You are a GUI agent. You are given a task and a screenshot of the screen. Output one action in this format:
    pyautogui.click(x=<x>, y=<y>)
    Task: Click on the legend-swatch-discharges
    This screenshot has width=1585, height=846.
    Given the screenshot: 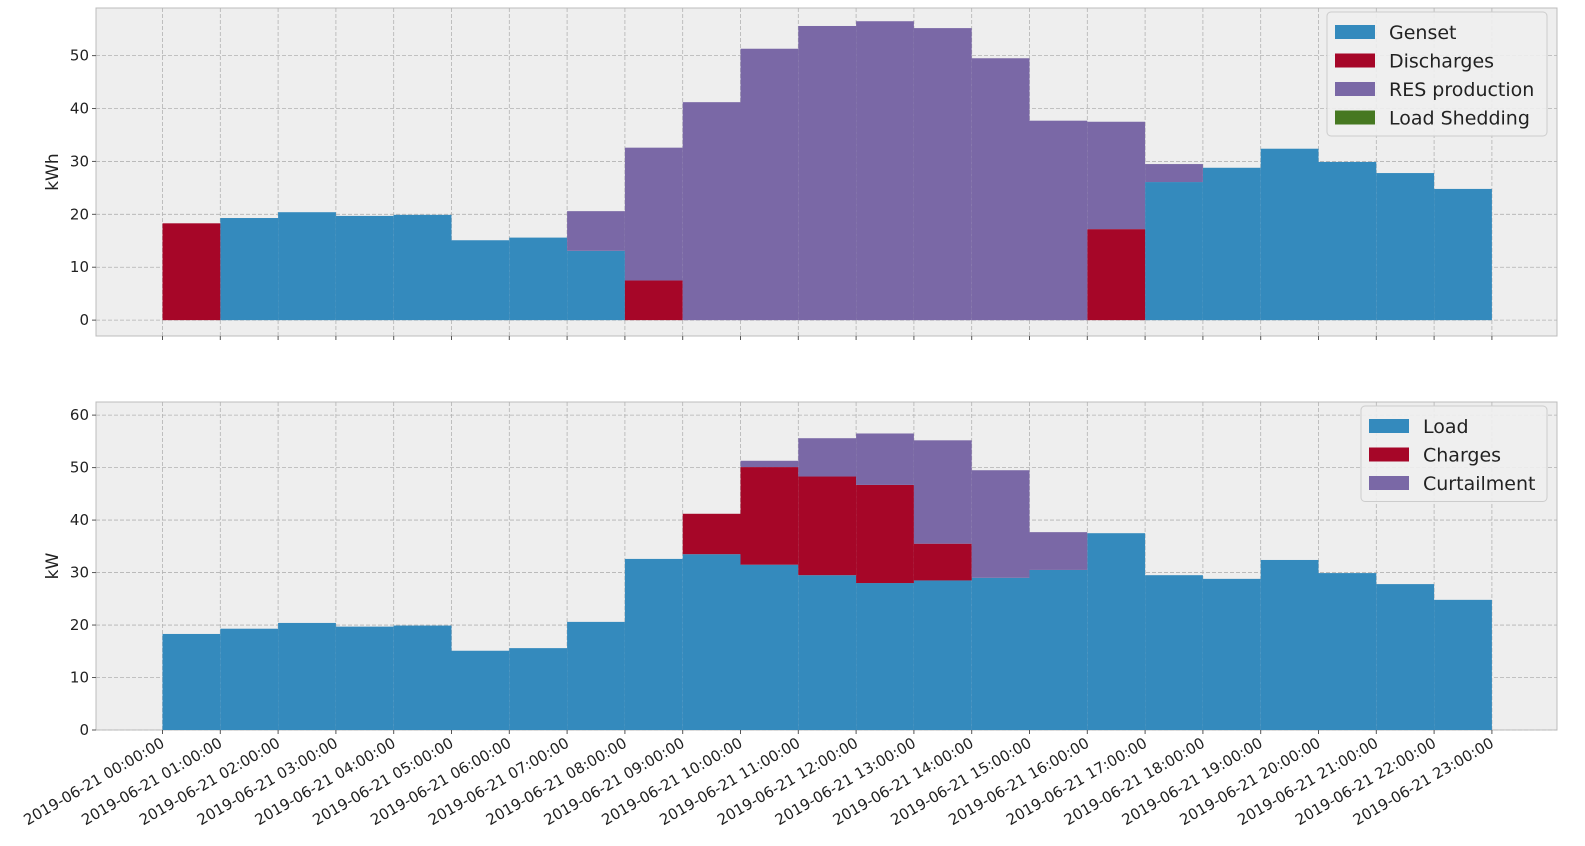 What is the action you would take?
    pyautogui.click(x=1355, y=60)
    